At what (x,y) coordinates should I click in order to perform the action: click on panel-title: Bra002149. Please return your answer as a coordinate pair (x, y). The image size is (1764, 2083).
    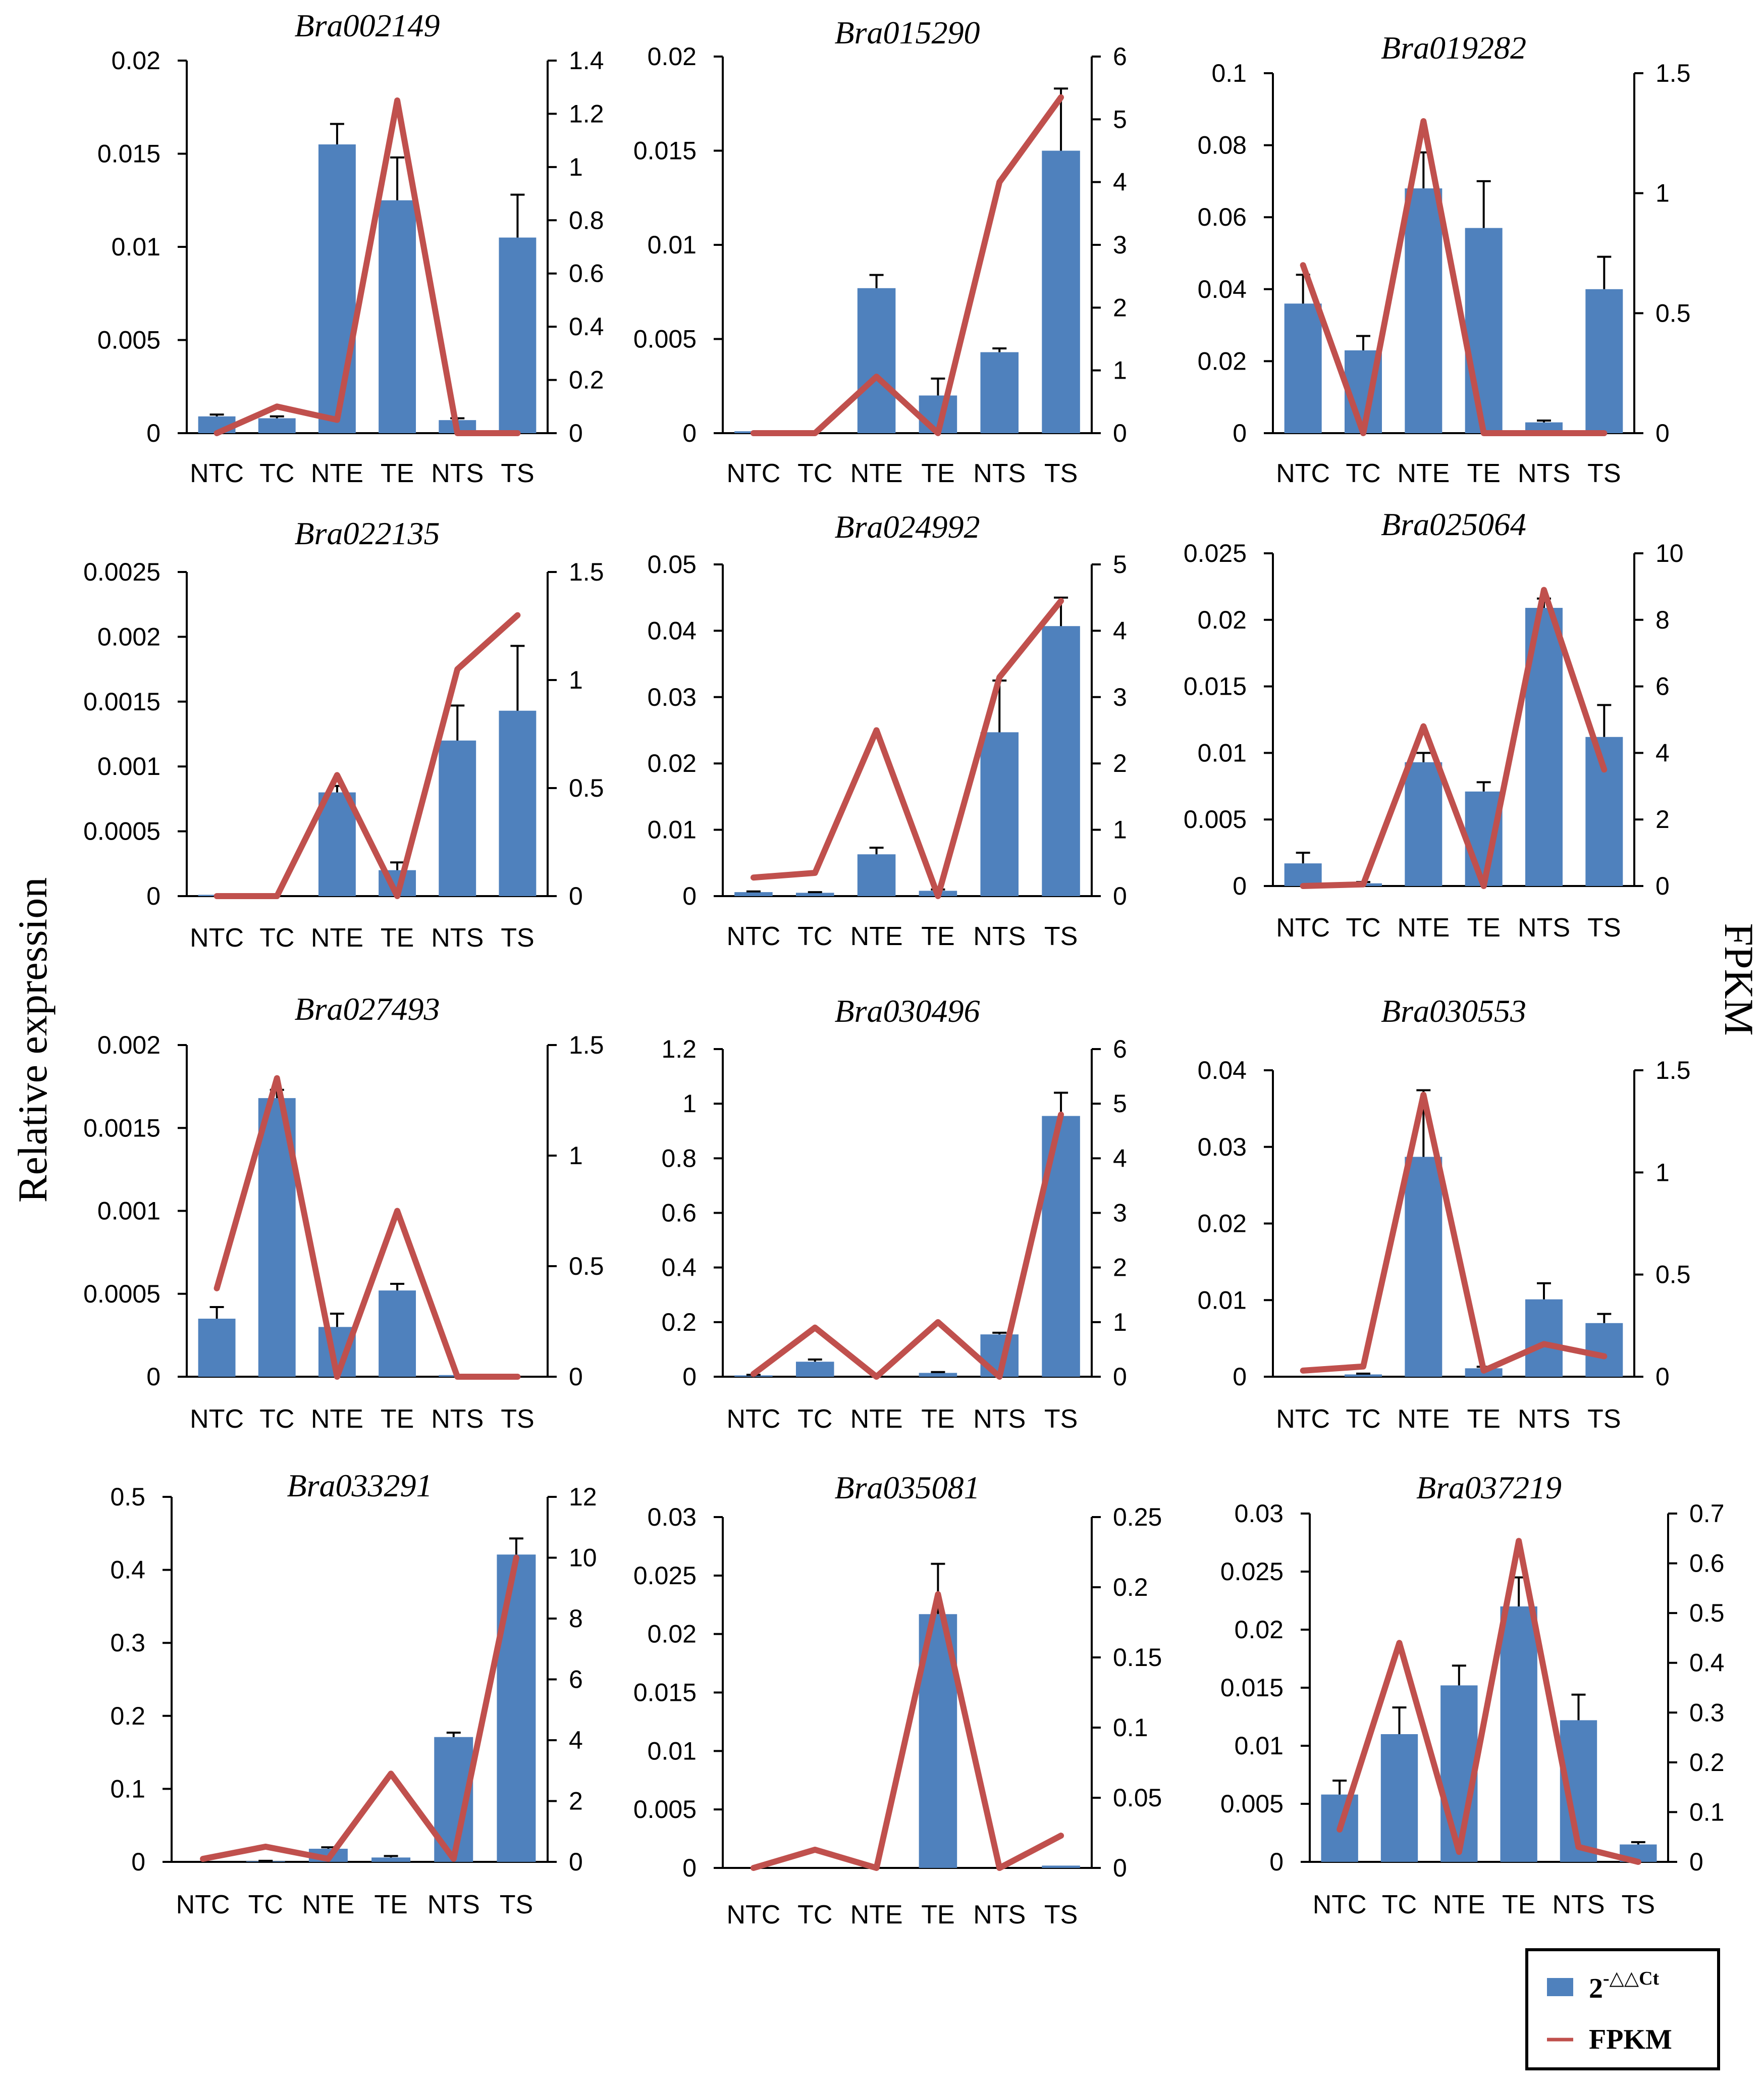
    Looking at the image, I should click on (367, 25).